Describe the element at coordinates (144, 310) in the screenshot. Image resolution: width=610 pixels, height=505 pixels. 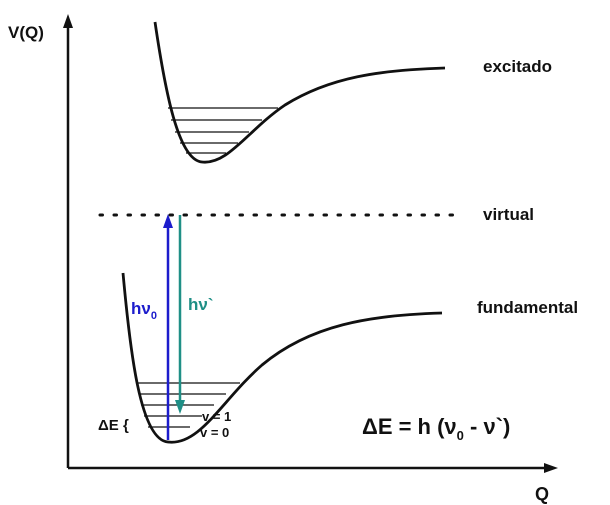
I see `incident-photon-label: hν0` at that location.